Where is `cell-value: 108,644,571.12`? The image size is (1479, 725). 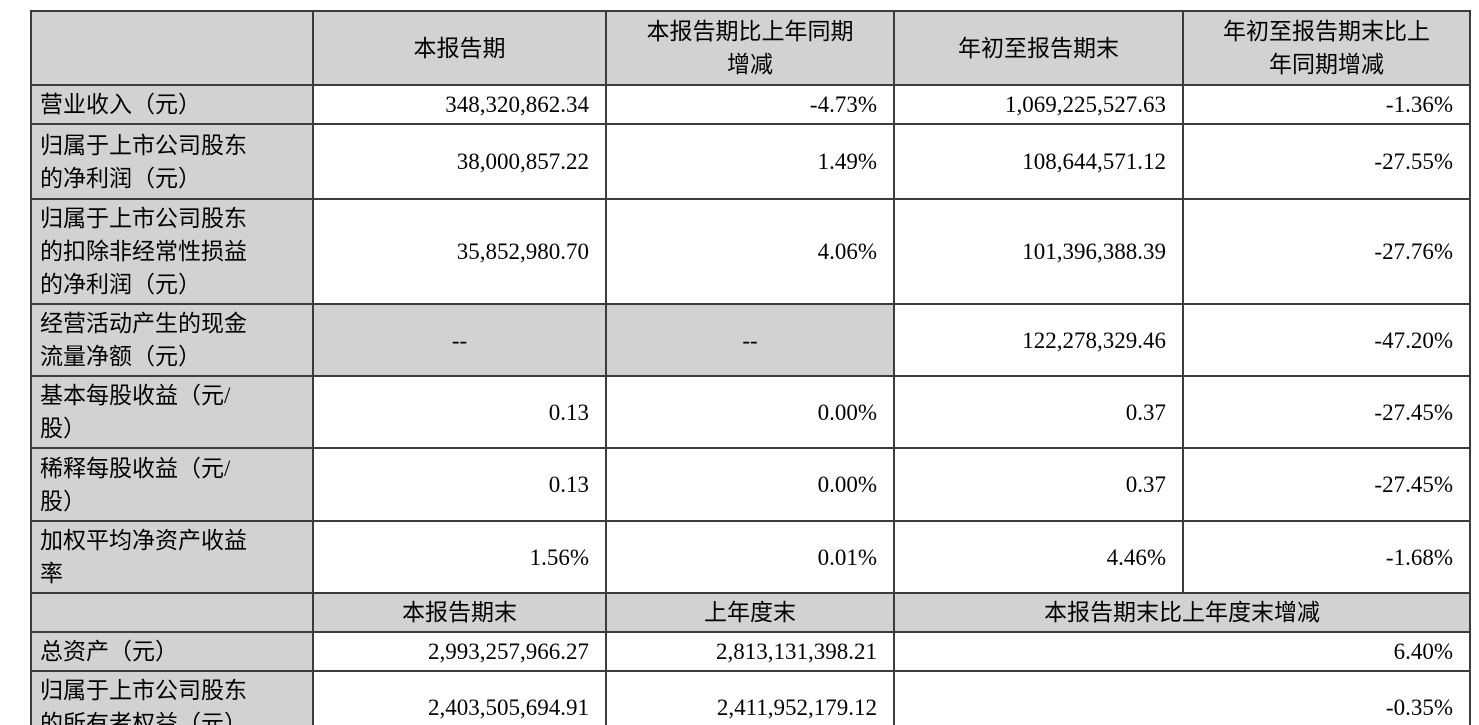
cell-value: 108,644,571.12 is located at coordinates (1038, 161).